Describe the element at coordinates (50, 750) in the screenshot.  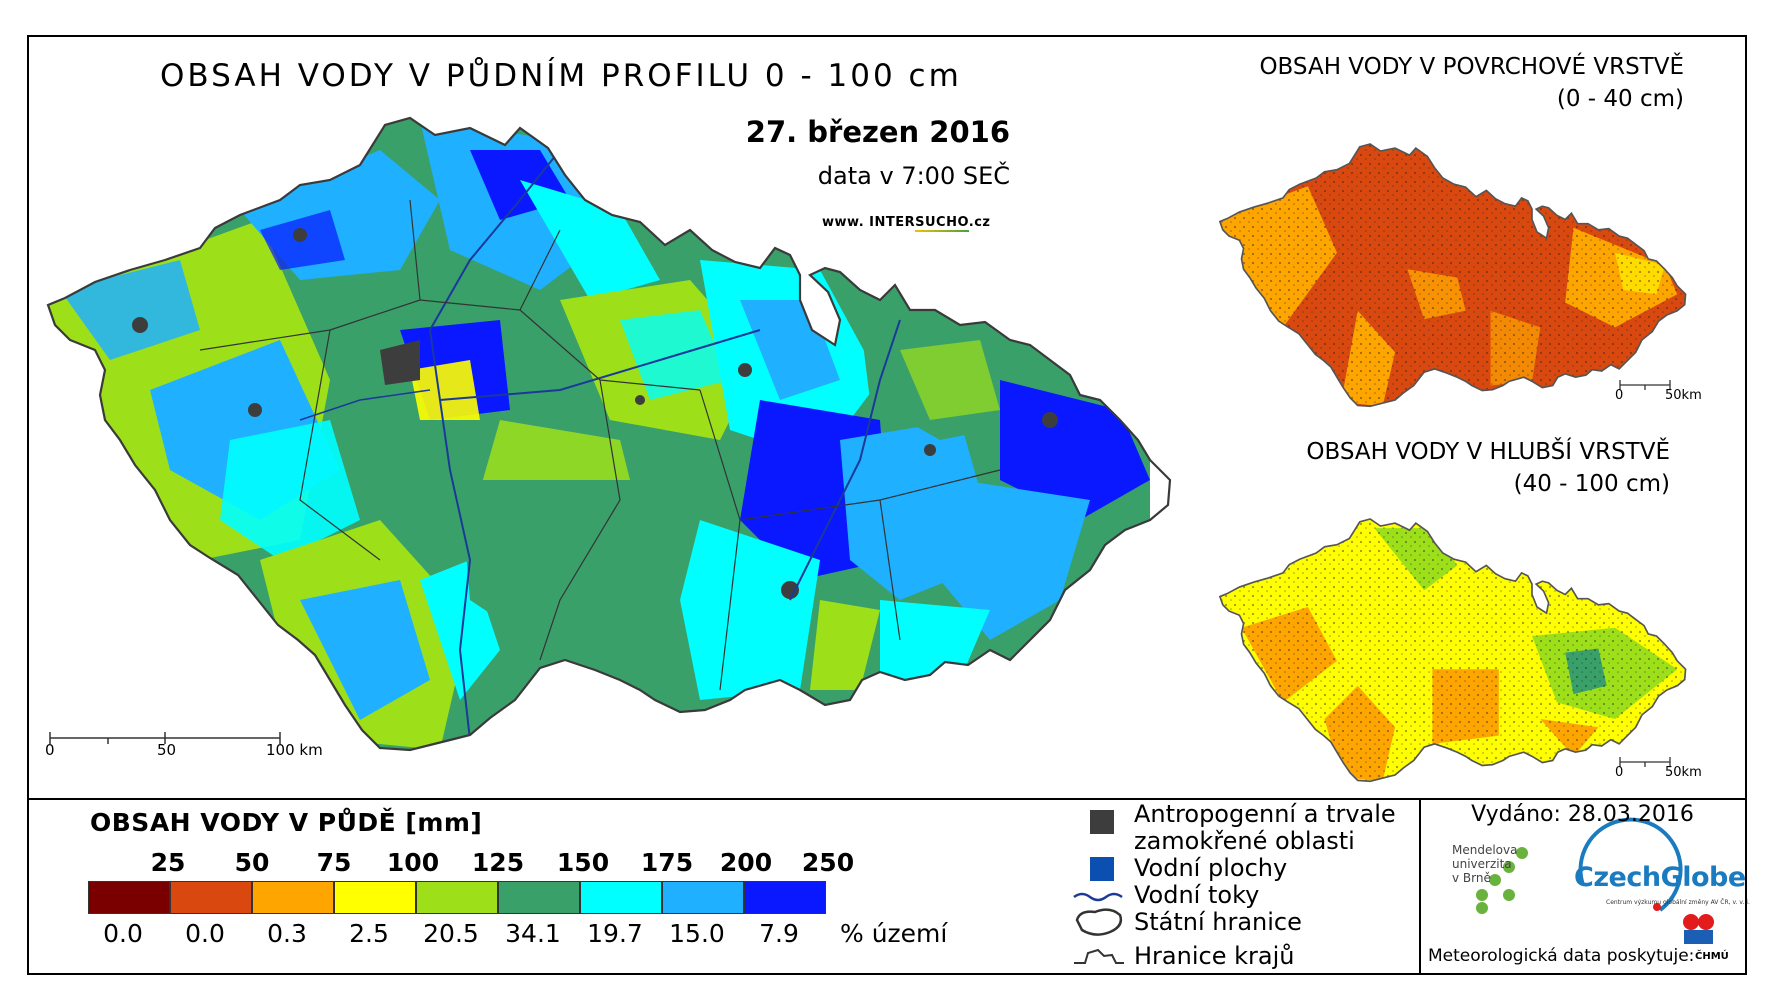
I see `main-scale-label-0: 0` at that location.